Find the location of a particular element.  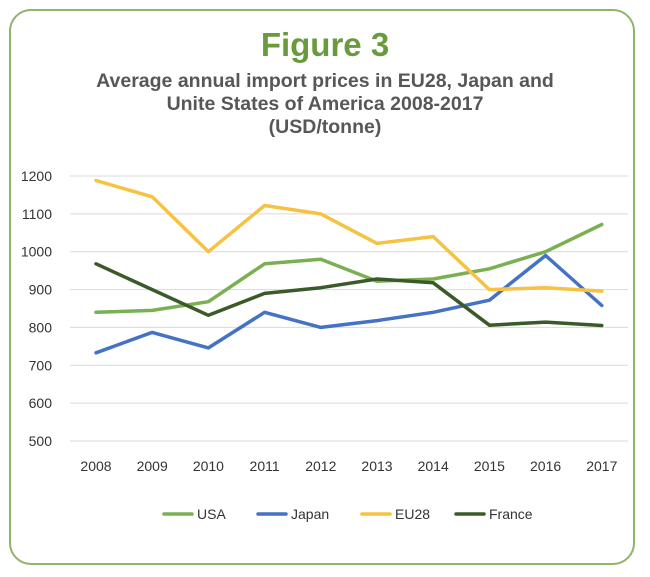

x-tick-label: 2017 is located at coordinates (601, 466).